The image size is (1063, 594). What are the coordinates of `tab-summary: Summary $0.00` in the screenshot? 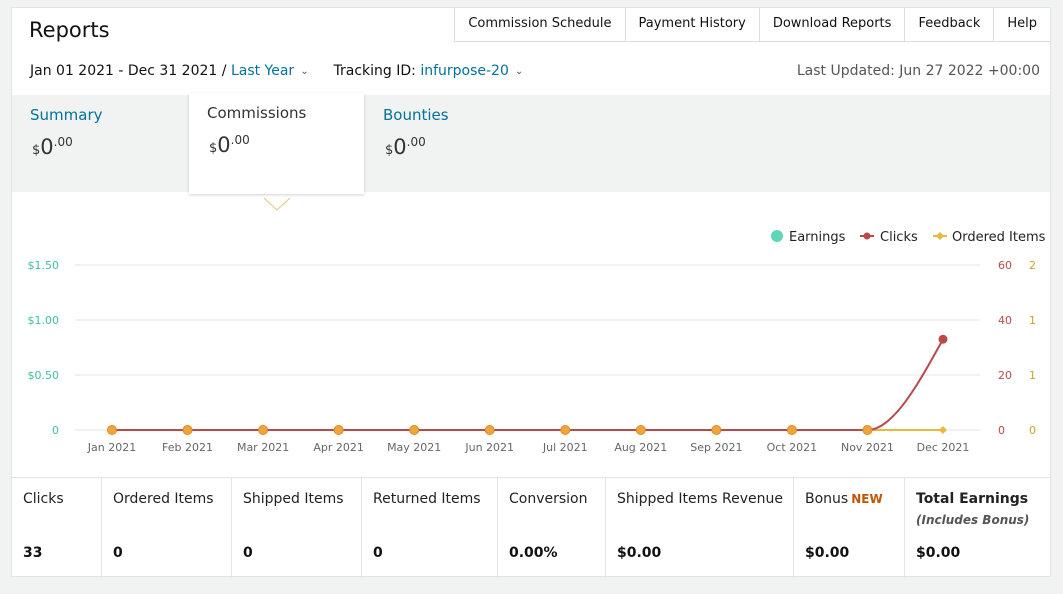 It's located at (99, 145).